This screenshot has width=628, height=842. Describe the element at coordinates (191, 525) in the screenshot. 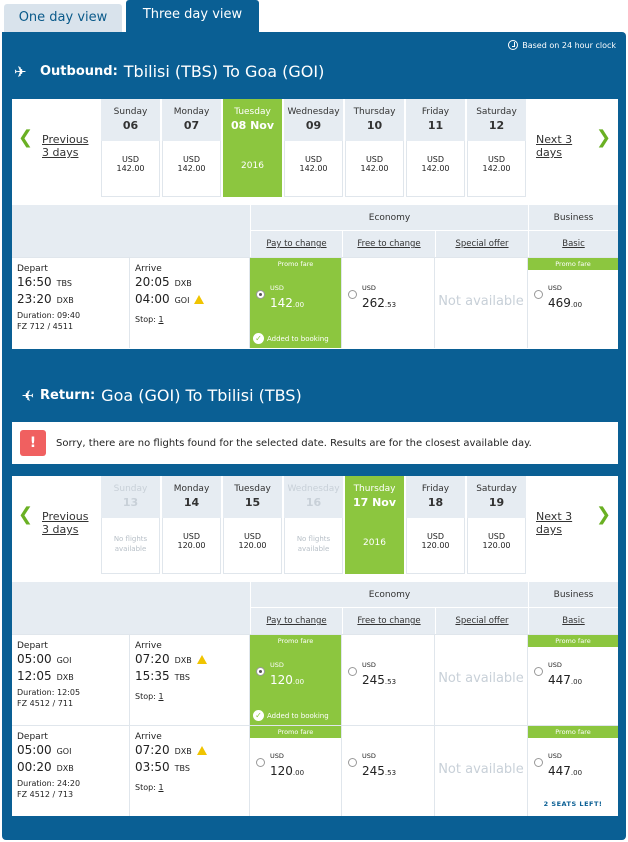

I see `date-option: Monday 14 USD 120.00` at that location.